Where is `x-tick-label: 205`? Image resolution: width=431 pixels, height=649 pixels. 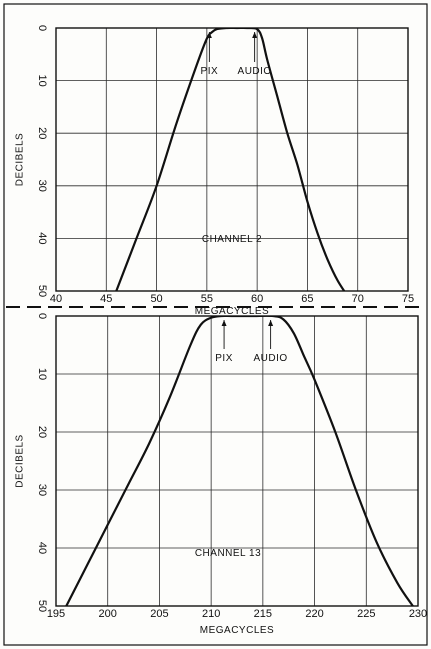 x-tick-label: 205 is located at coordinates (159, 614).